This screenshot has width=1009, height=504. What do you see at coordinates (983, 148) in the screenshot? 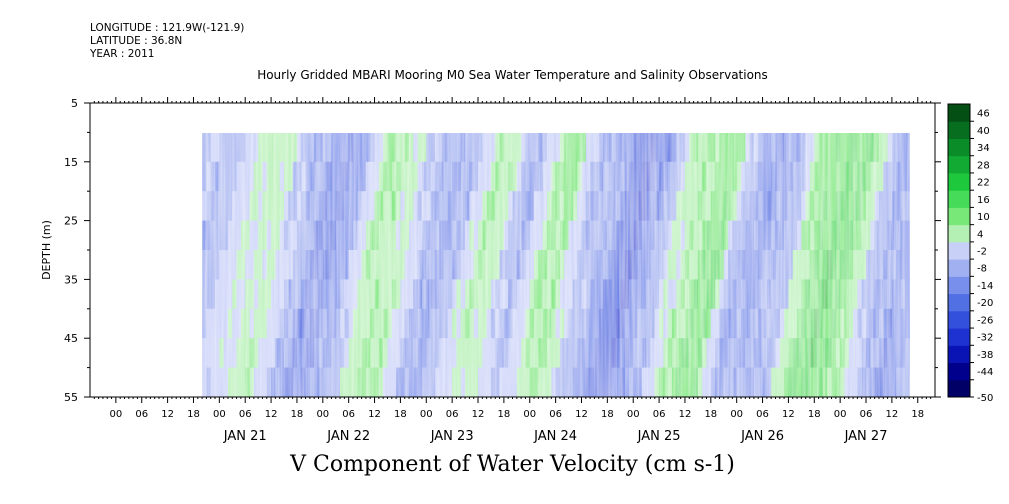
I see `colorbar-tick-label: 34` at bounding box center [983, 148].